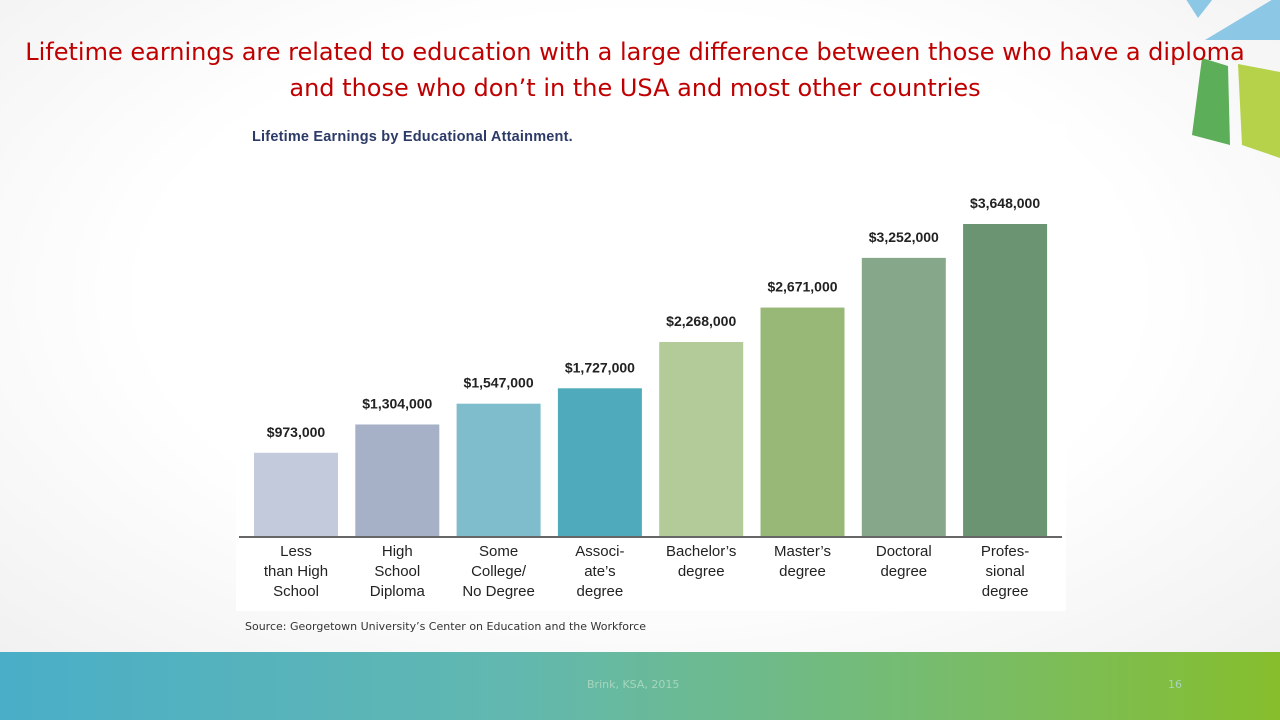 This screenshot has height=720, width=1280. I want to click on decorative-logo-shapes, so click(1233, 79).